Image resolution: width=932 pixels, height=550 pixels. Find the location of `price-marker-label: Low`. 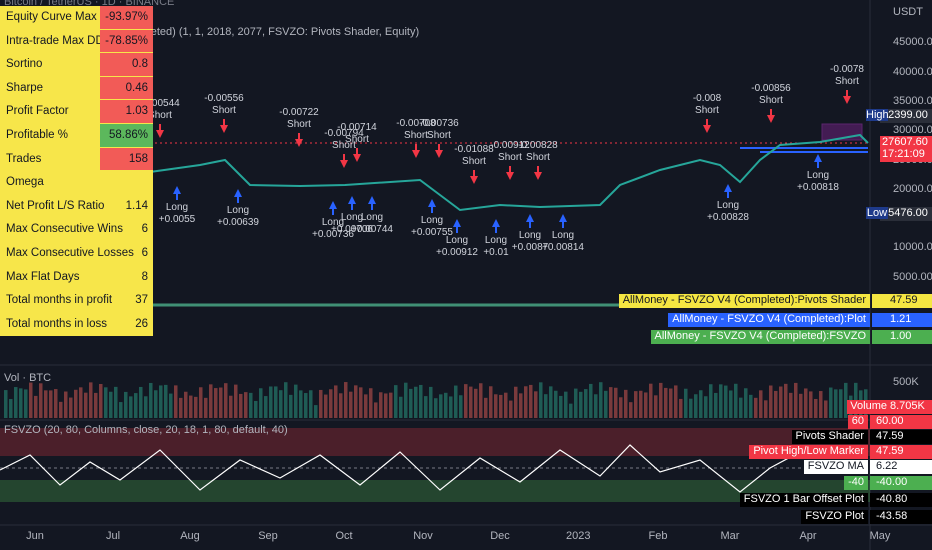

price-marker-label: Low is located at coordinates (877, 213).